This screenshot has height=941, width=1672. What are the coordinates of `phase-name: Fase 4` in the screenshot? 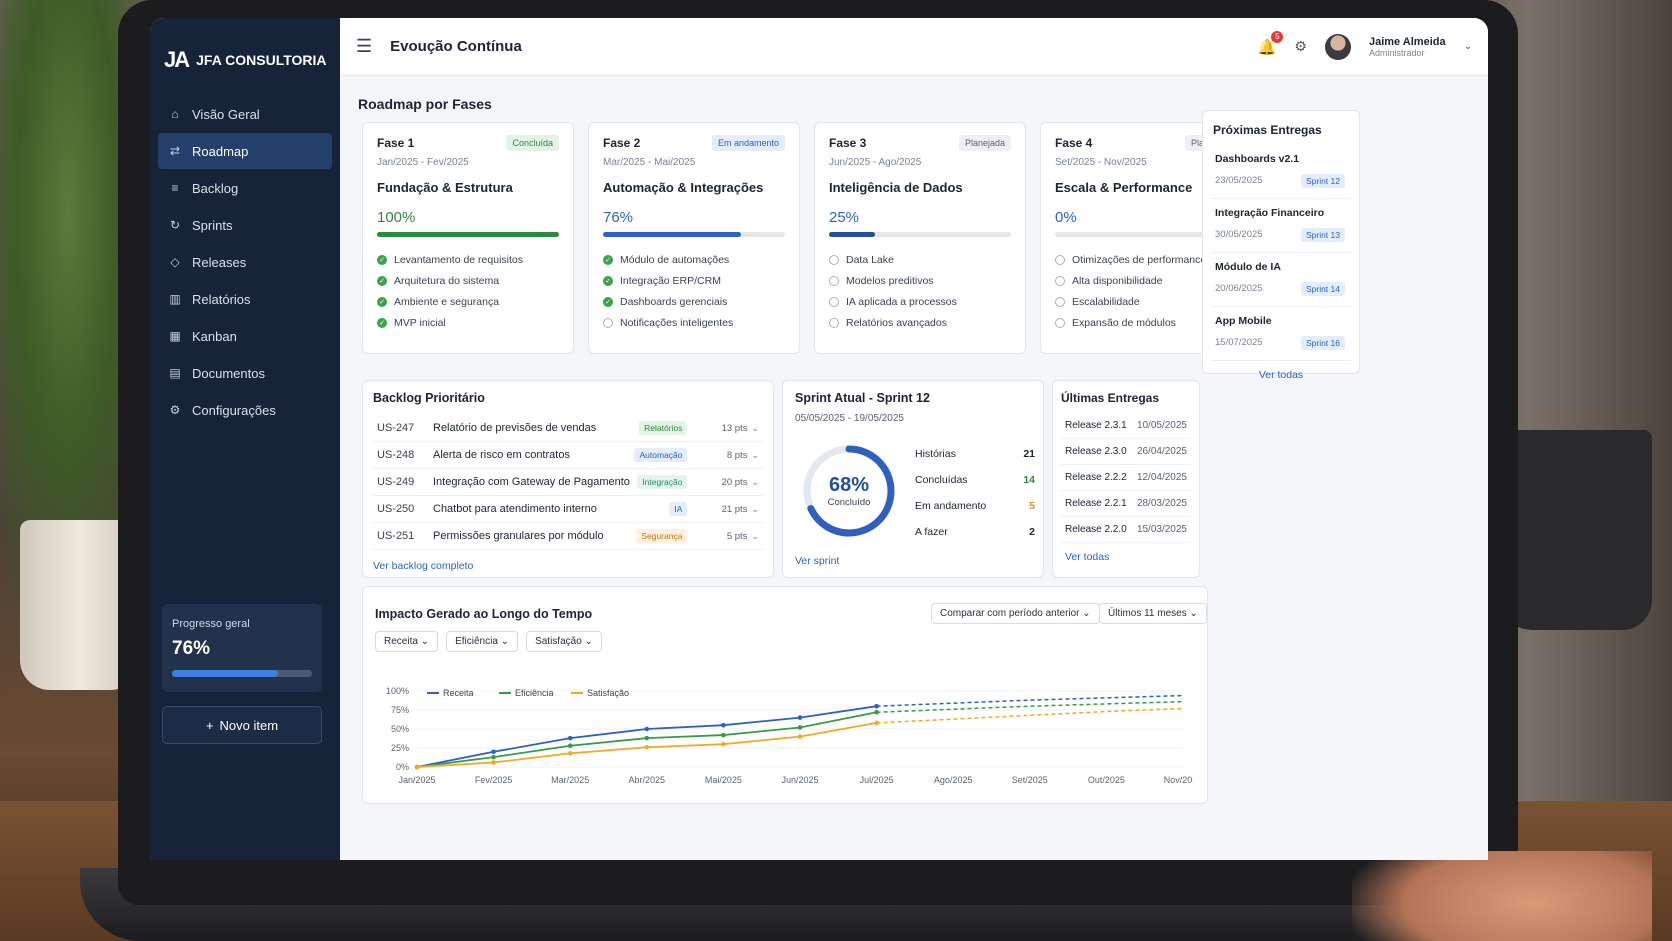 It's located at (1074, 143).